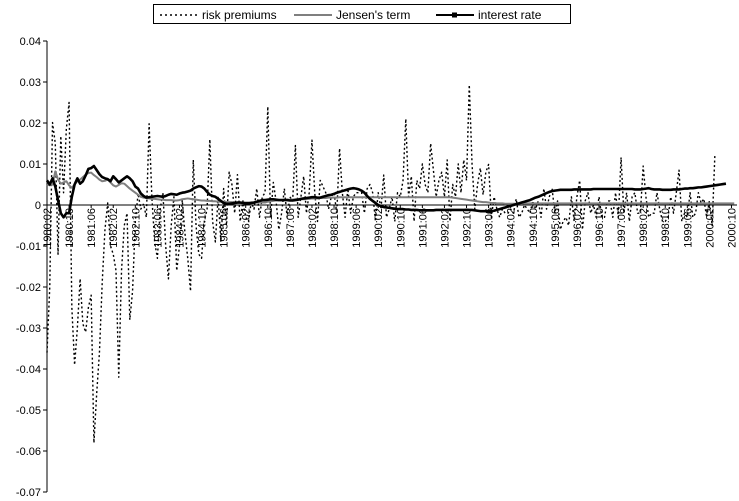  Describe the element at coordinates (30, 83) in the screenshot. I see `y-tick-label: 0.03` at that location.